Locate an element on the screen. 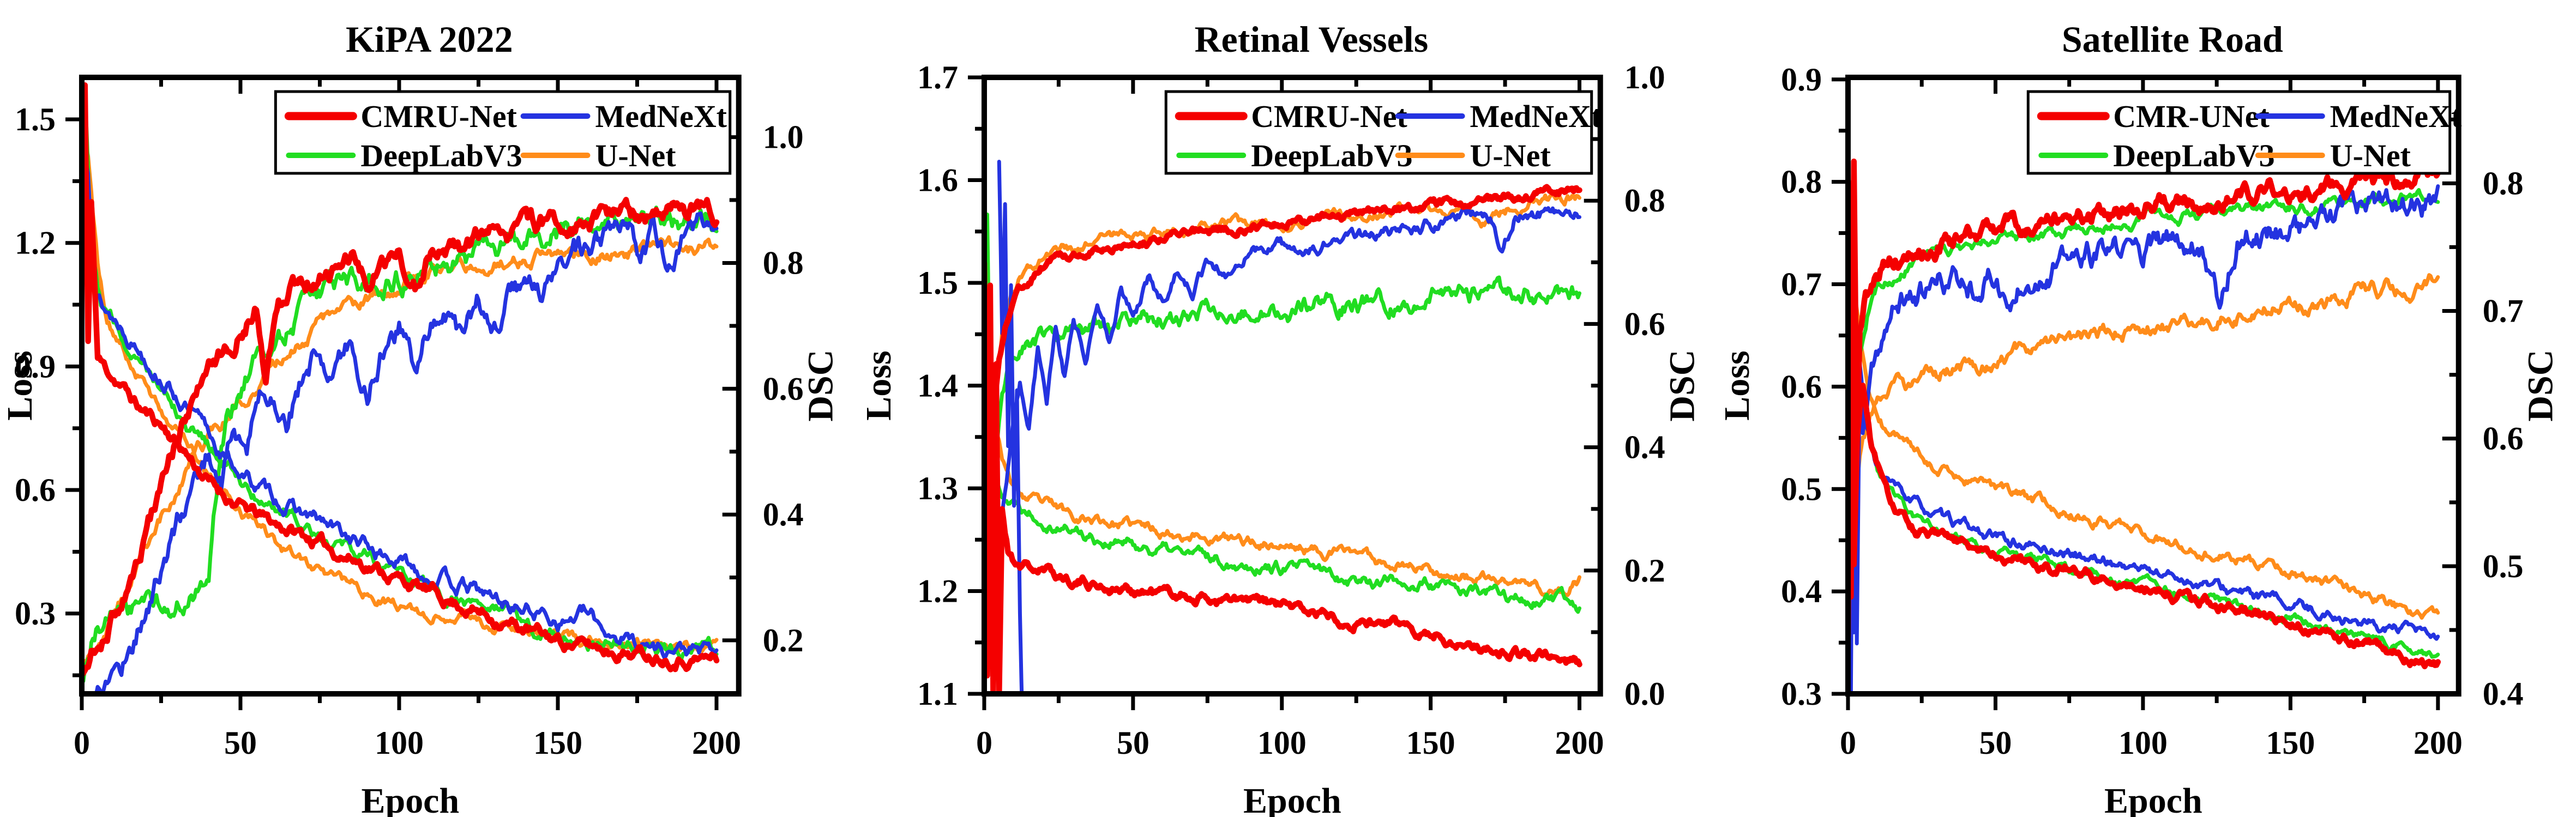  series-cmr-unet-dsc is located at coordinates (2144, 401).